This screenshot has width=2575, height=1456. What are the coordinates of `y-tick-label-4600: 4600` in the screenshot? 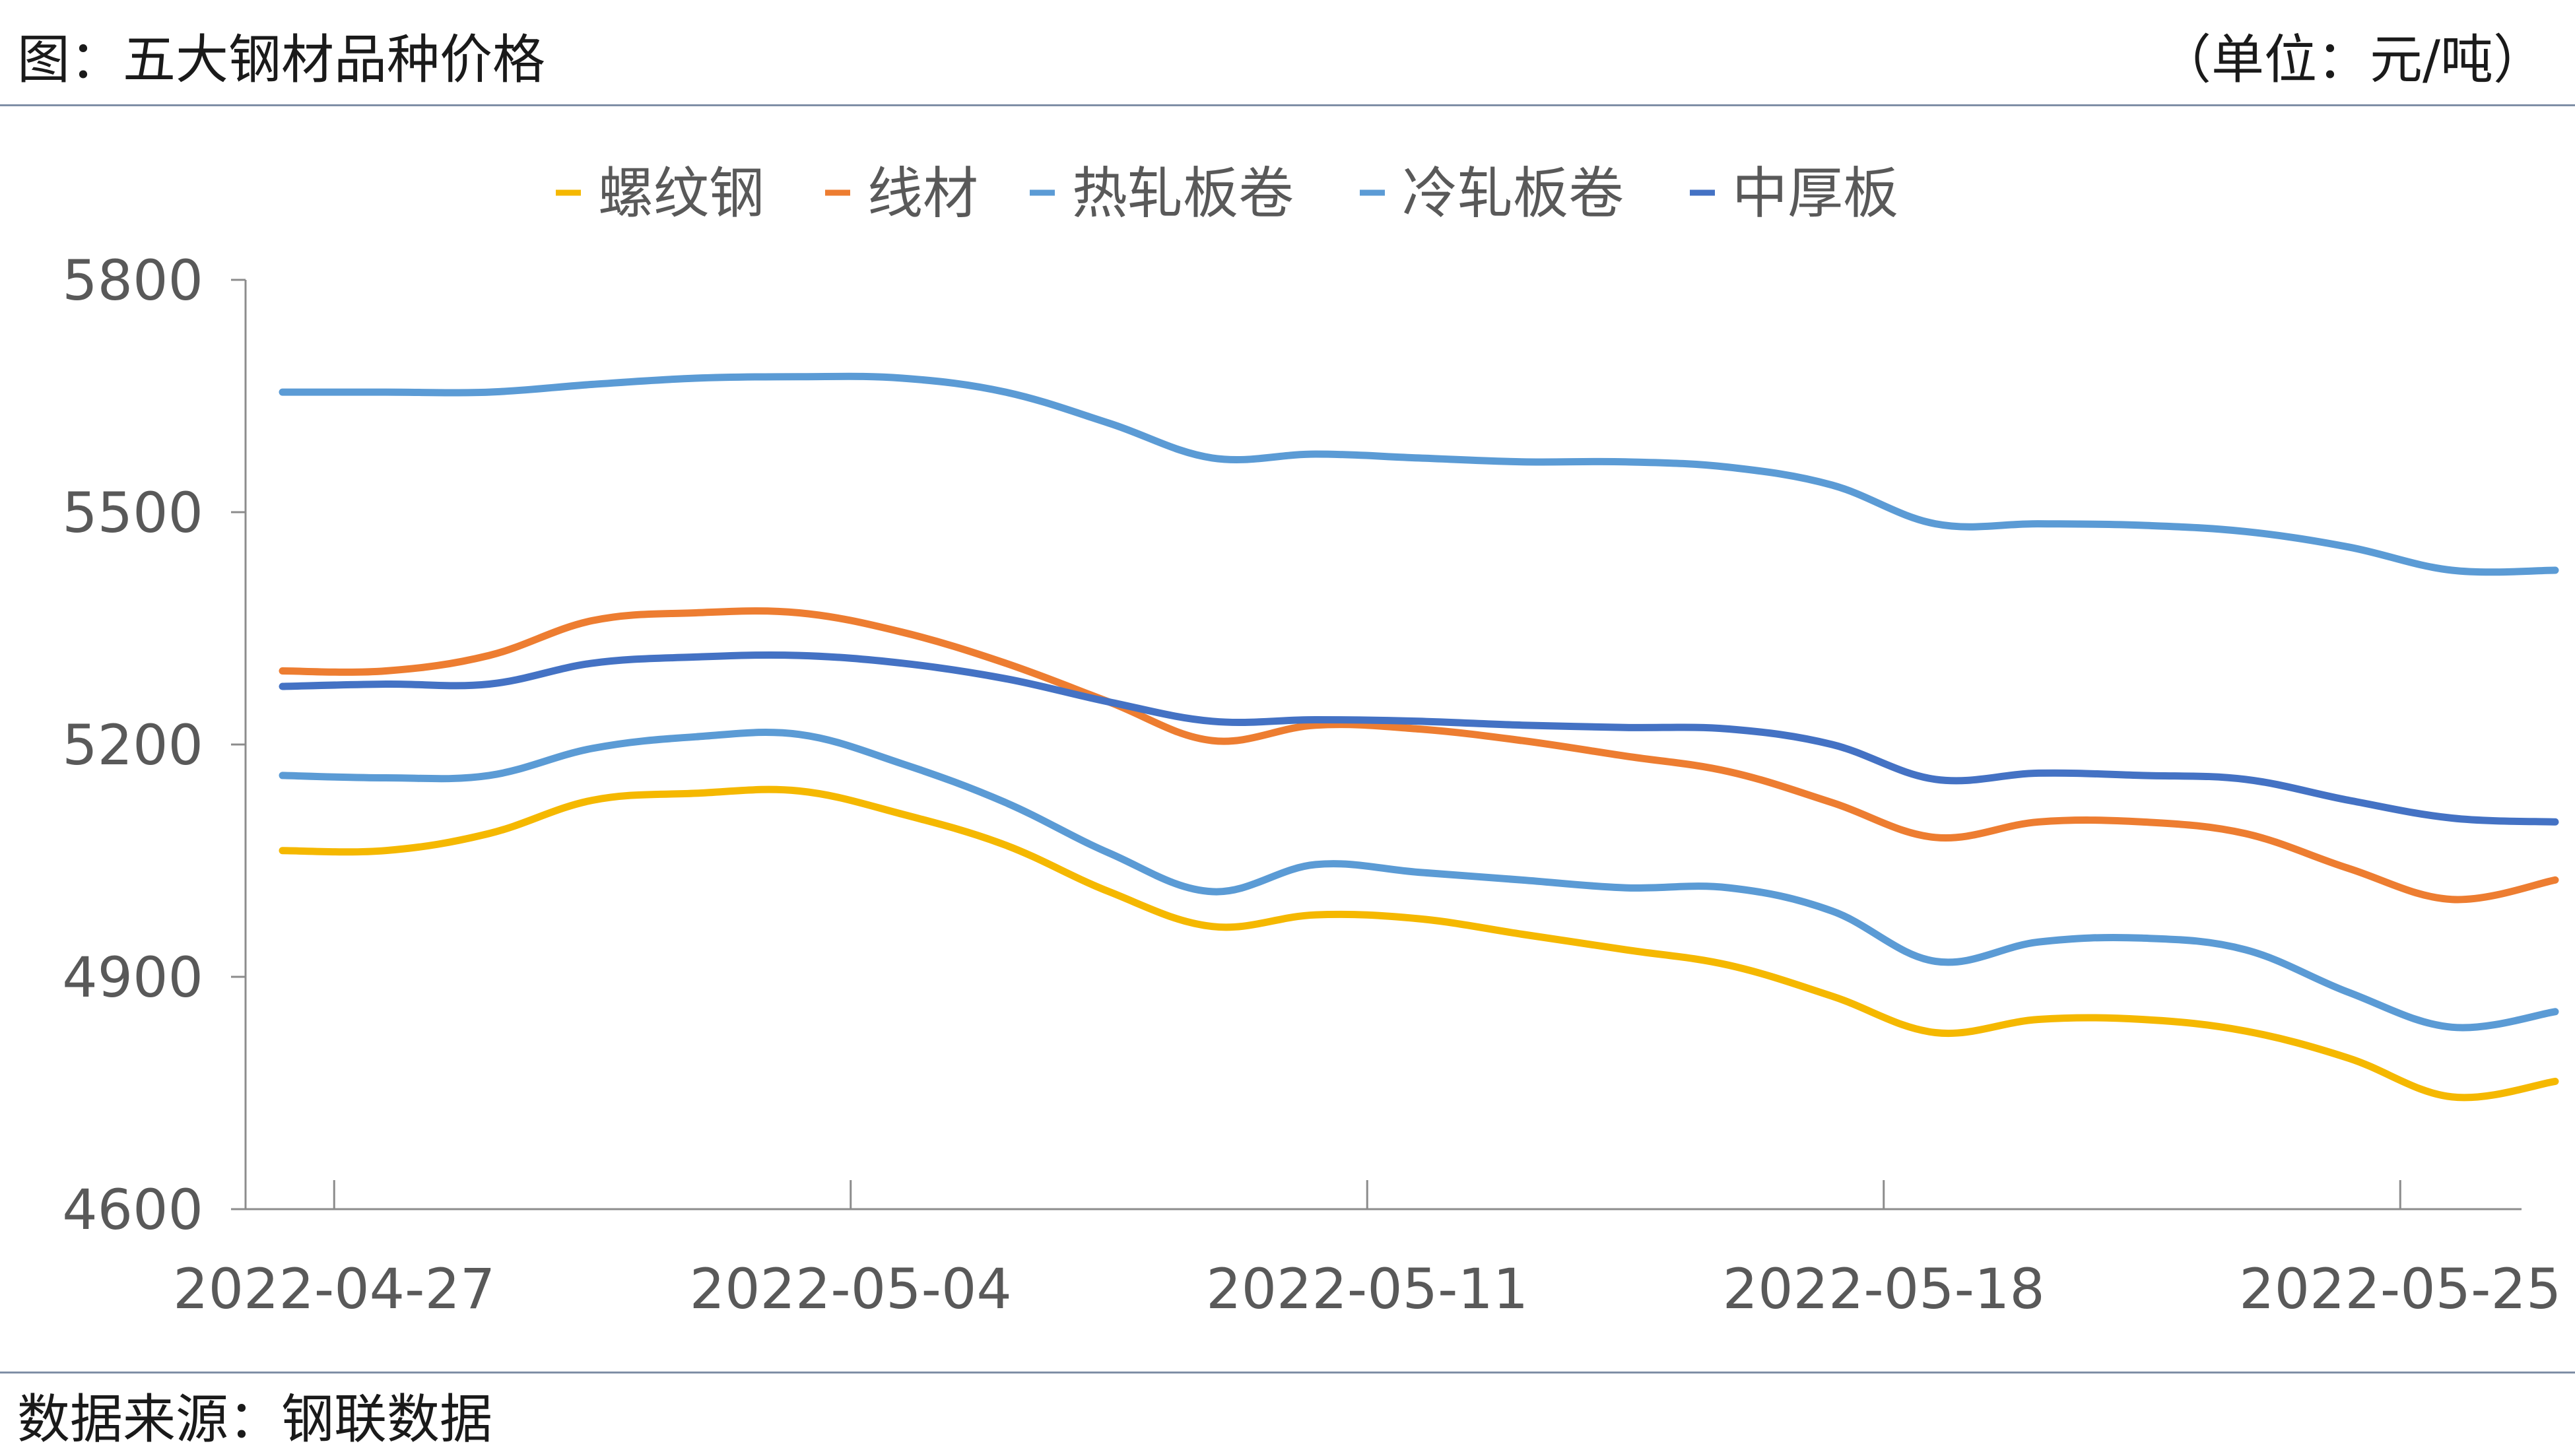 It's located at (132, 1209).